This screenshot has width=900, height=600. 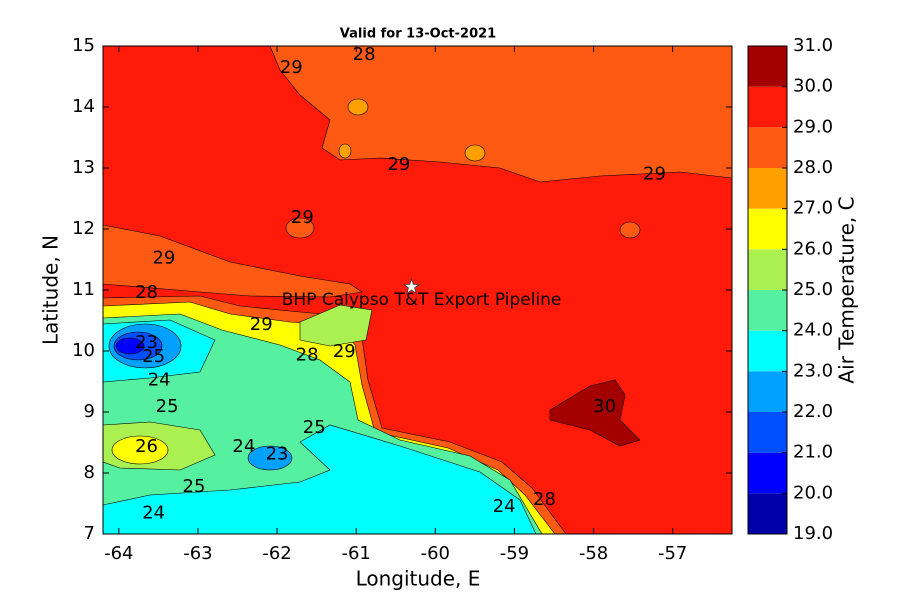 I want to click on y-tick-label: 12, so click(x=83, y=228).